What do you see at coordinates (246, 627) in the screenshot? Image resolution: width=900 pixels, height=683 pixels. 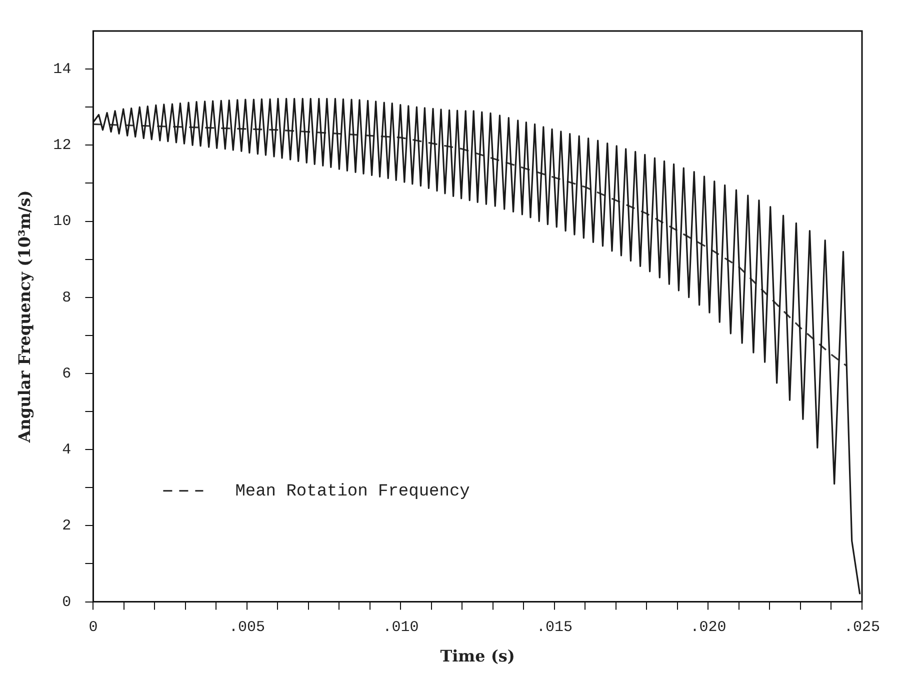 I see `x-tick-label: .005` at bounding box center [246, 627].